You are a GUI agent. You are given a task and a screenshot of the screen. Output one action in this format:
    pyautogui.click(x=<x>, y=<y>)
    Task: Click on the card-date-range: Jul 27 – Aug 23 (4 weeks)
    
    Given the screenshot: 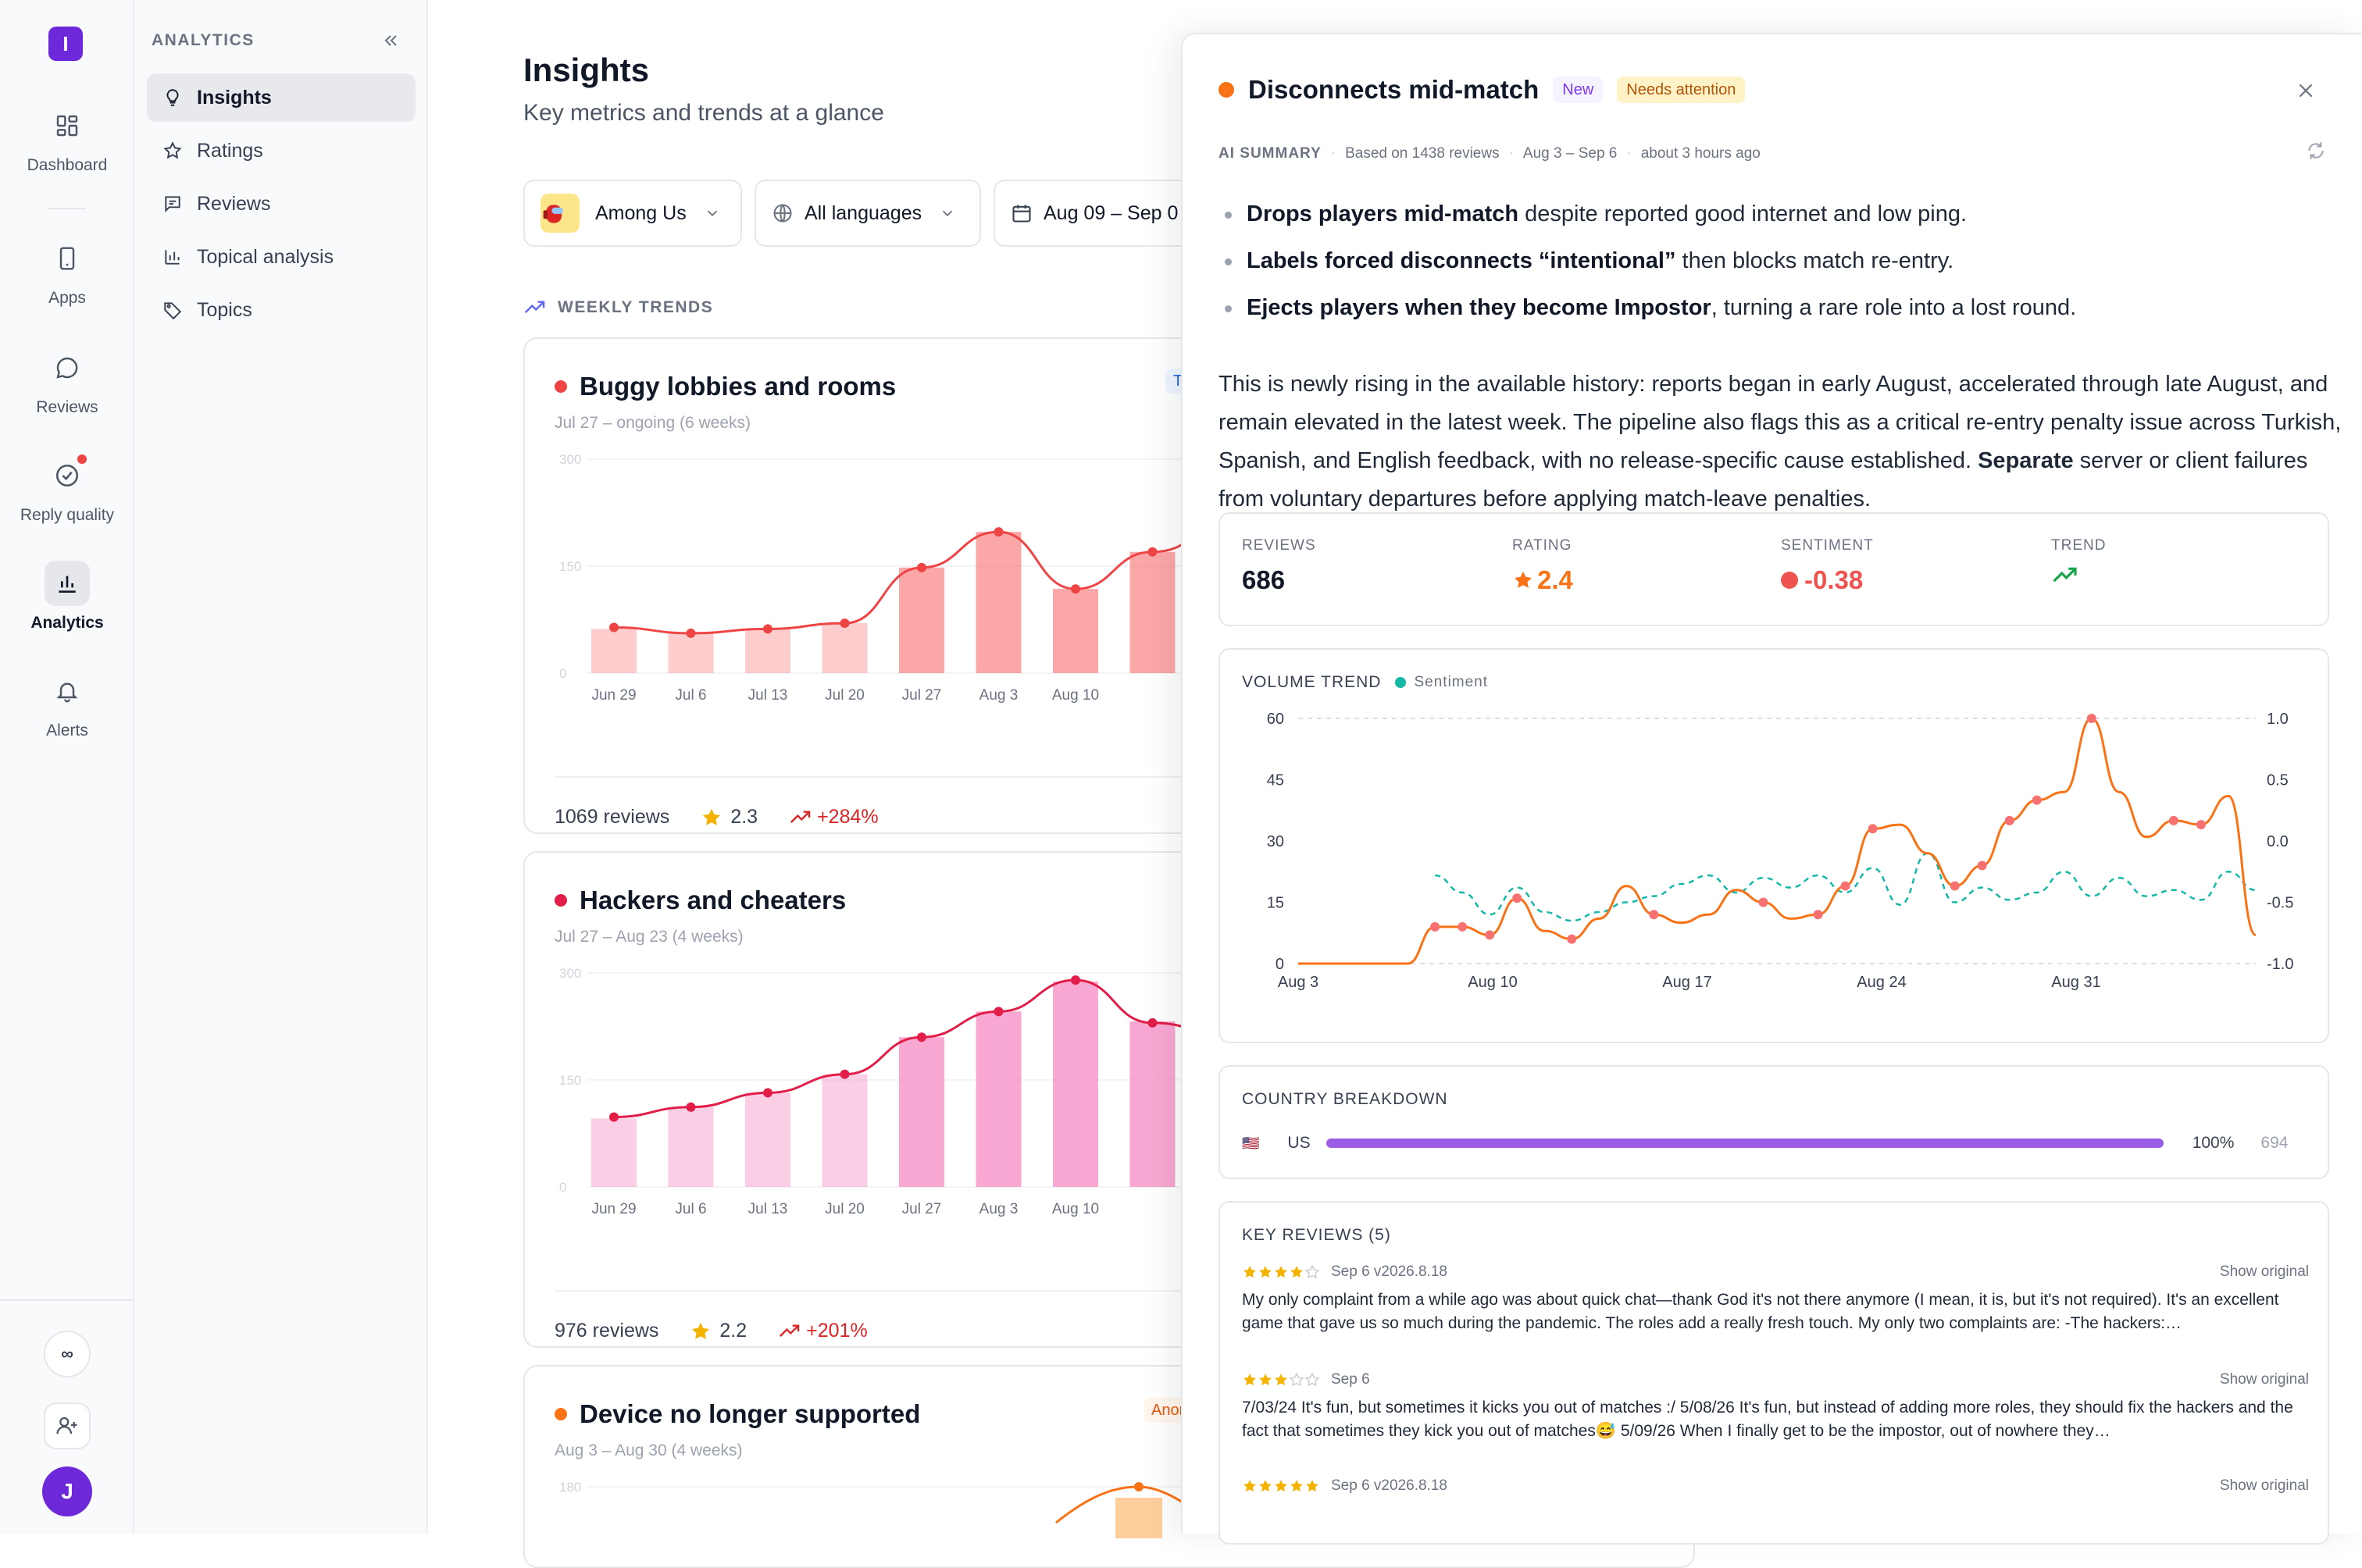 What is the action you would take?
    pyautogui.click(x=649, y=937)
    